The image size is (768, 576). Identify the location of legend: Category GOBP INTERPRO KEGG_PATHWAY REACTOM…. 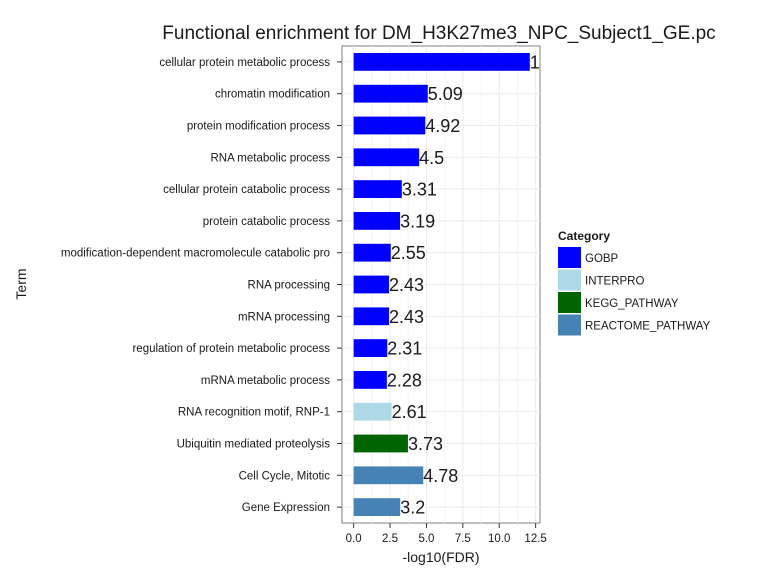
(634, 282).